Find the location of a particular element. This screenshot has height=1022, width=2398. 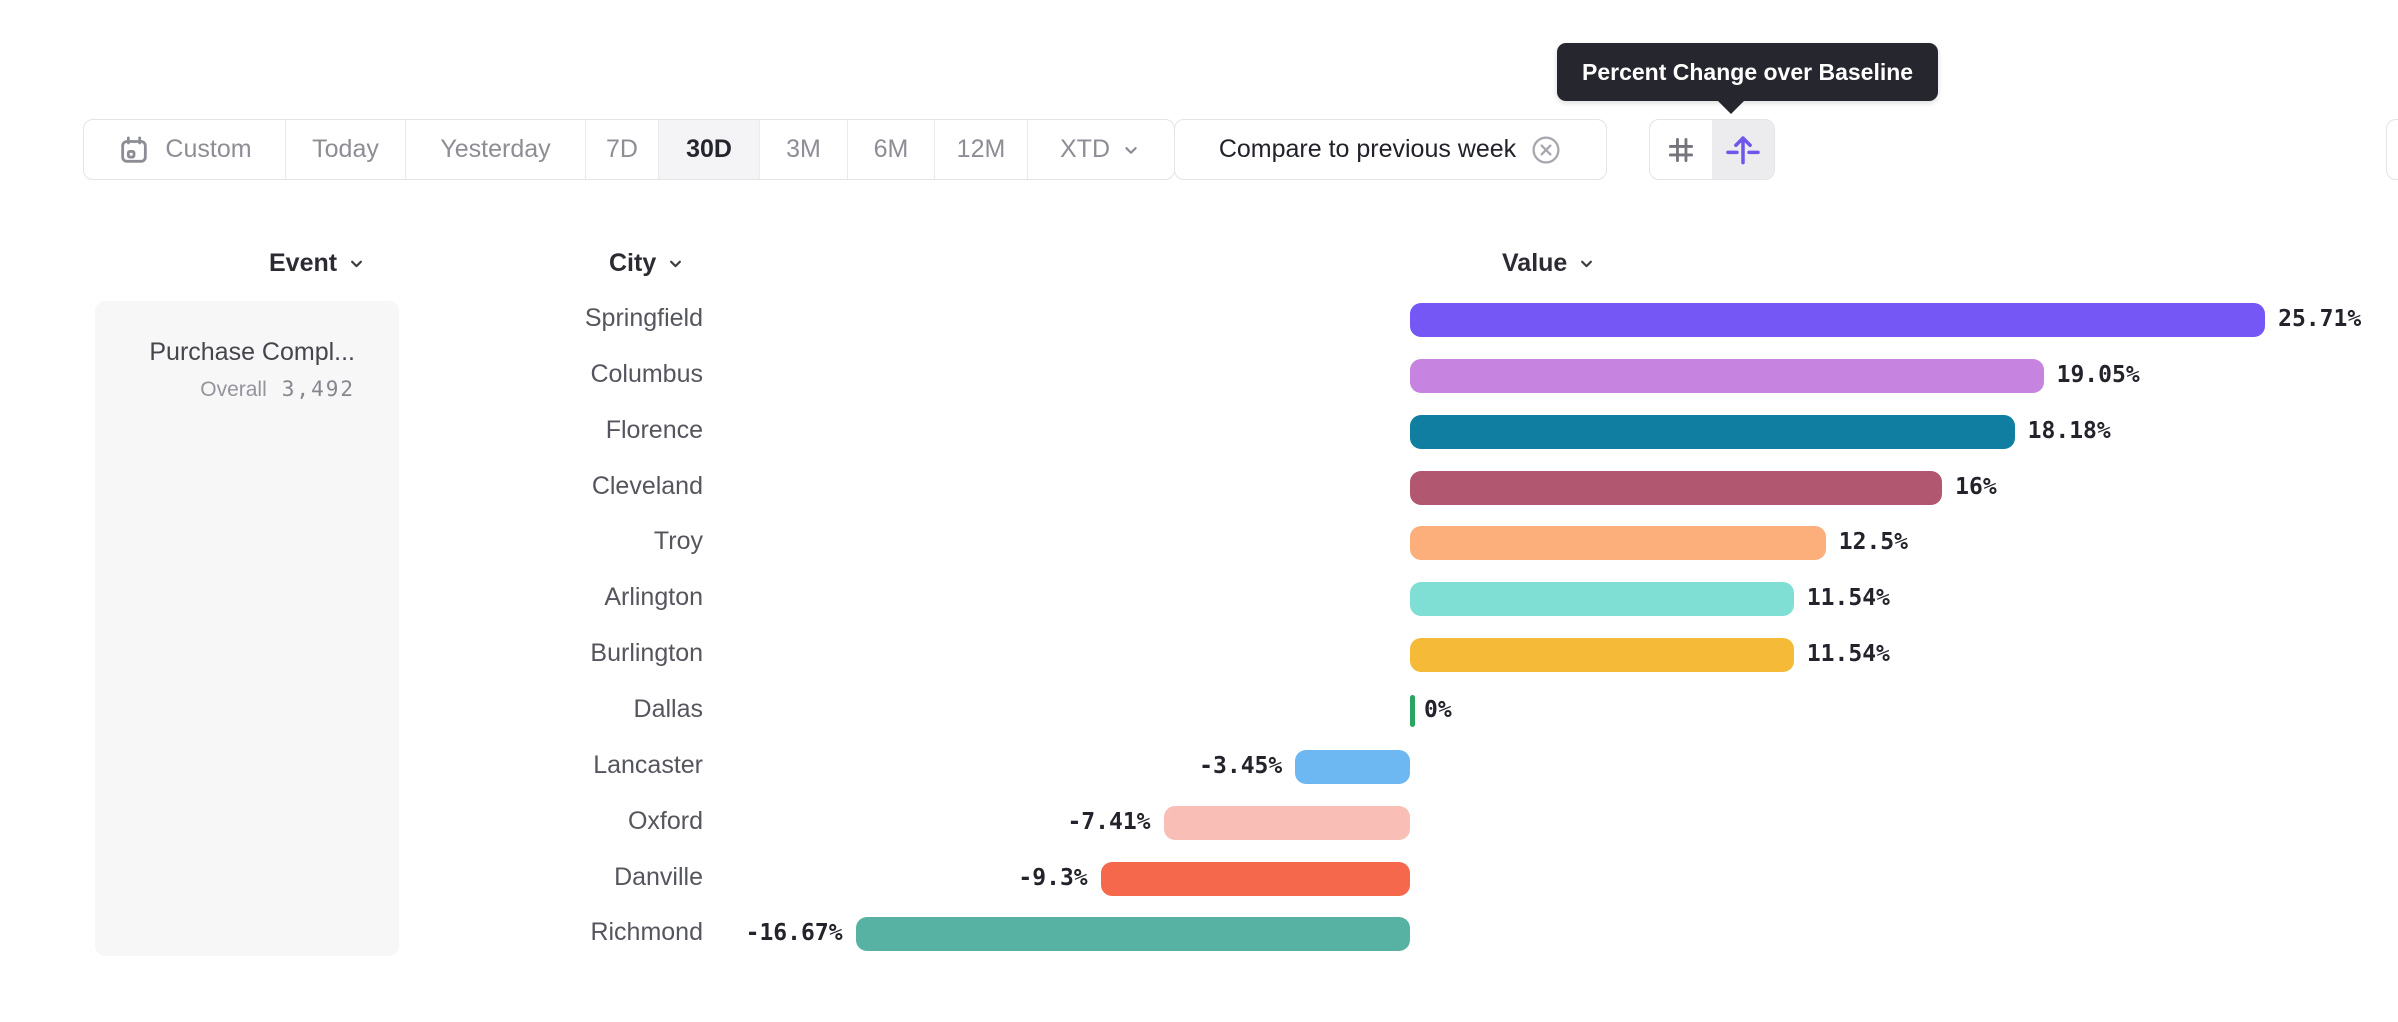

city-label: Richmond is located at coordinates (646, 932).